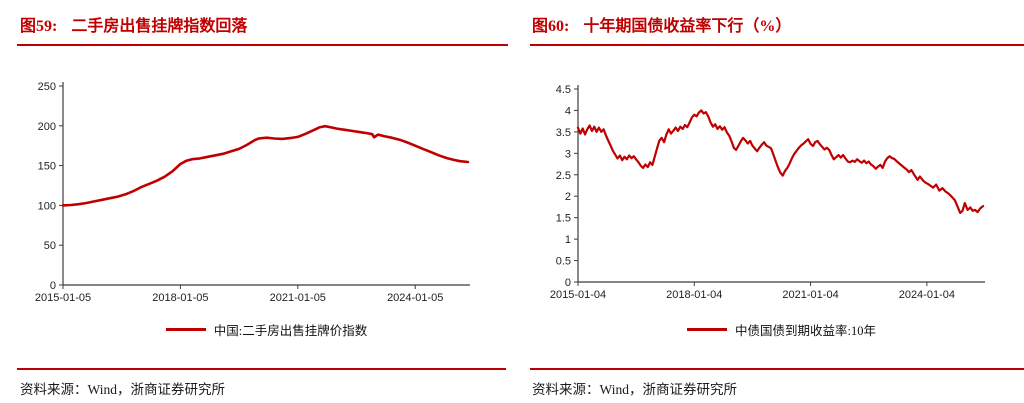  I want to click on x-tick-label: 2015-01-04, so click(578, 295).